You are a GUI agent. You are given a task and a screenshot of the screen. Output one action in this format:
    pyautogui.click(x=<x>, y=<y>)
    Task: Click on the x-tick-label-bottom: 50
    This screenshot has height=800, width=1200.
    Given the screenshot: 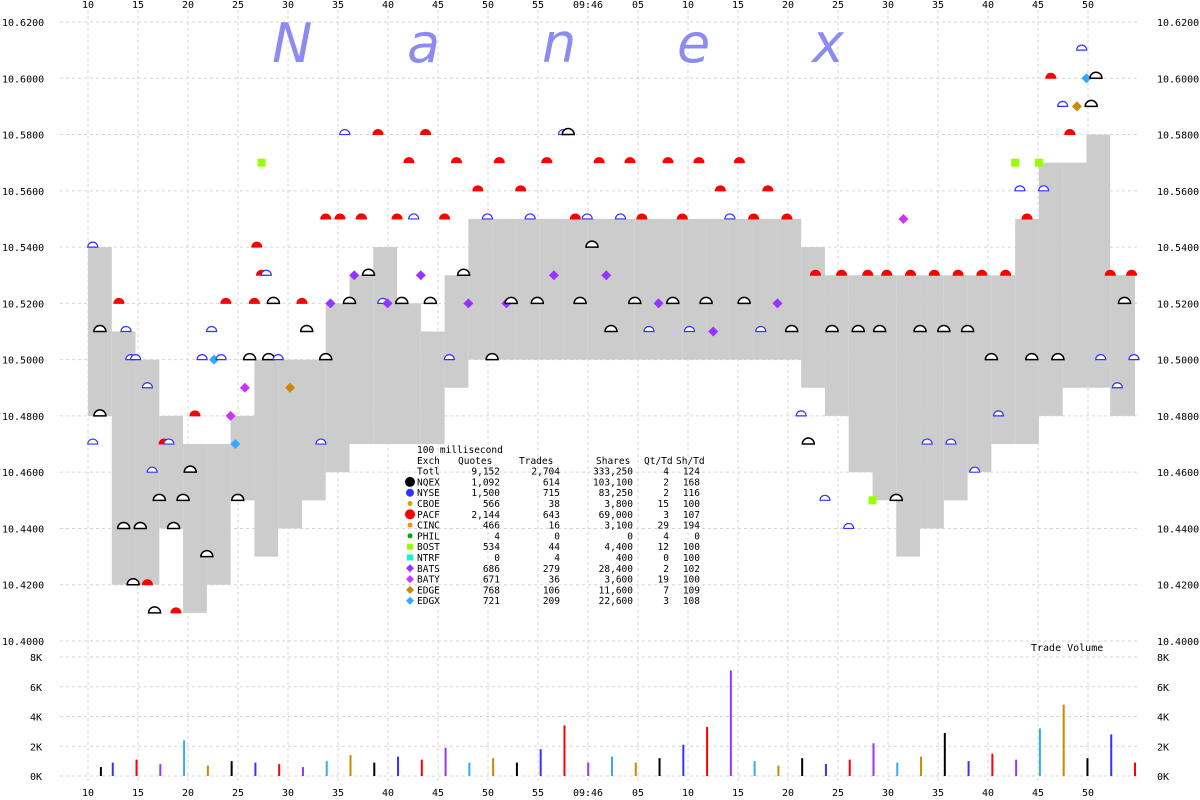 What is the action you would take?
    pyautogui.click(x=1088, y=793)
    